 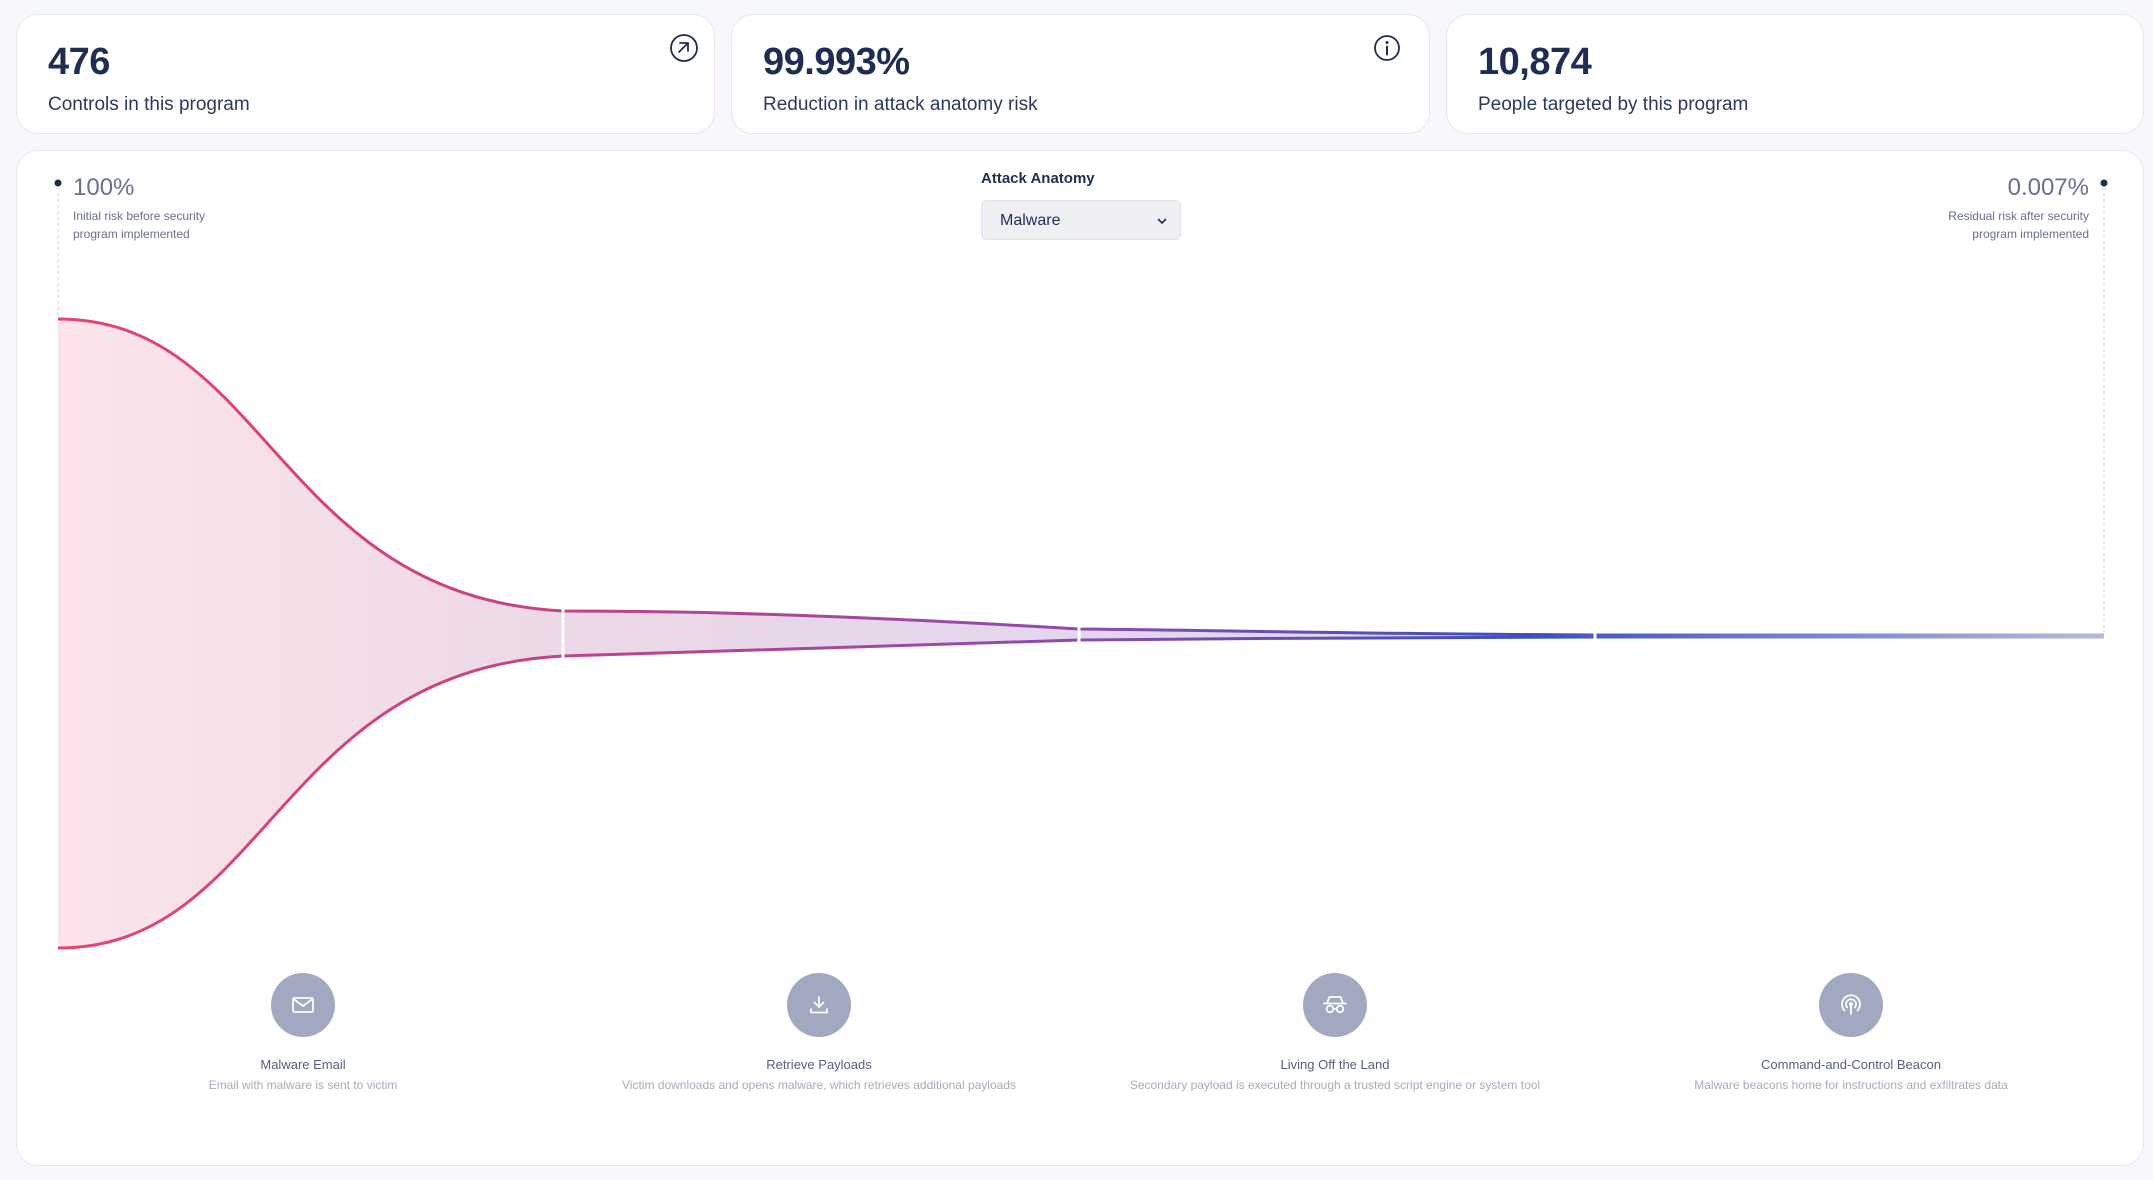 I want to click on incognito-icon, so click(x=1335, y=1005).